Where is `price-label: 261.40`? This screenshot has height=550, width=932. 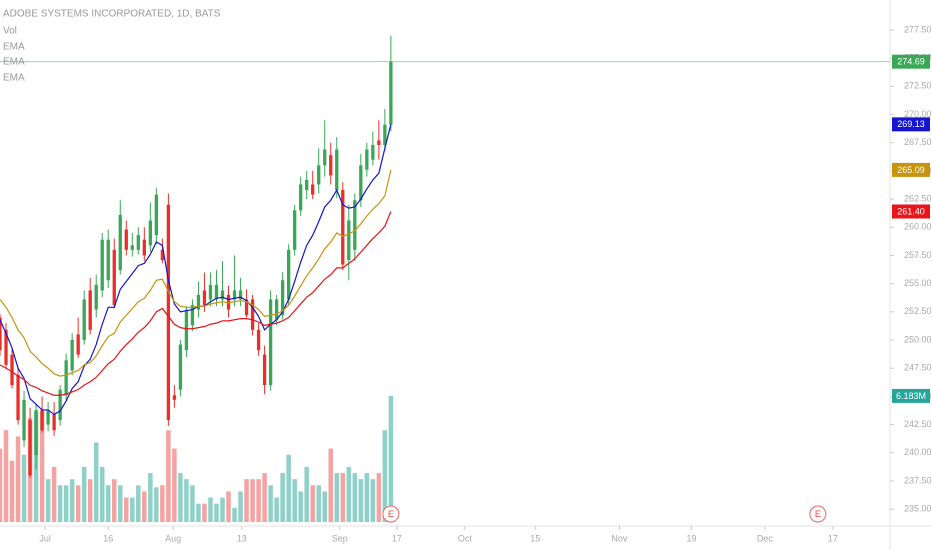 price-label: 261.40 is located at coordinates (911, 211).